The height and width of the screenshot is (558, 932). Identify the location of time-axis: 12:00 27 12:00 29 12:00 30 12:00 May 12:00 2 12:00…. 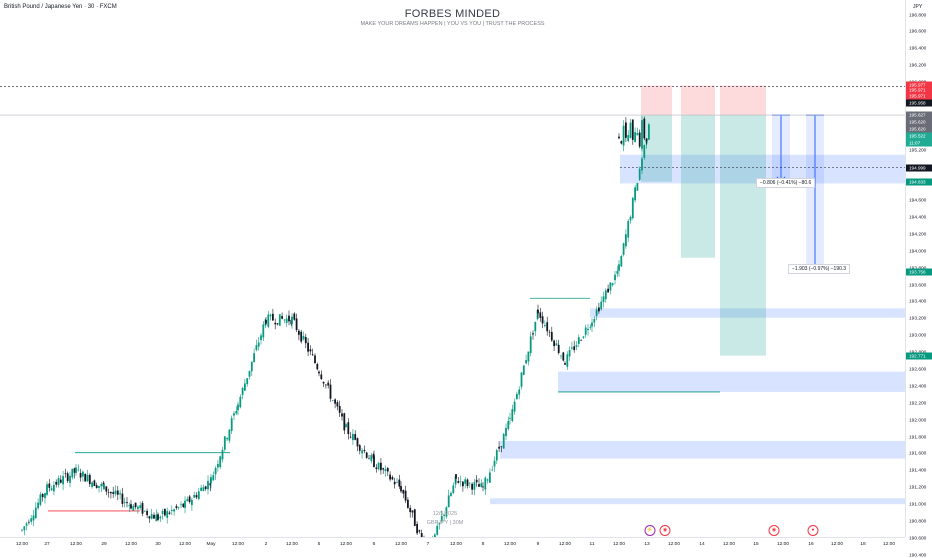
(452, 544).